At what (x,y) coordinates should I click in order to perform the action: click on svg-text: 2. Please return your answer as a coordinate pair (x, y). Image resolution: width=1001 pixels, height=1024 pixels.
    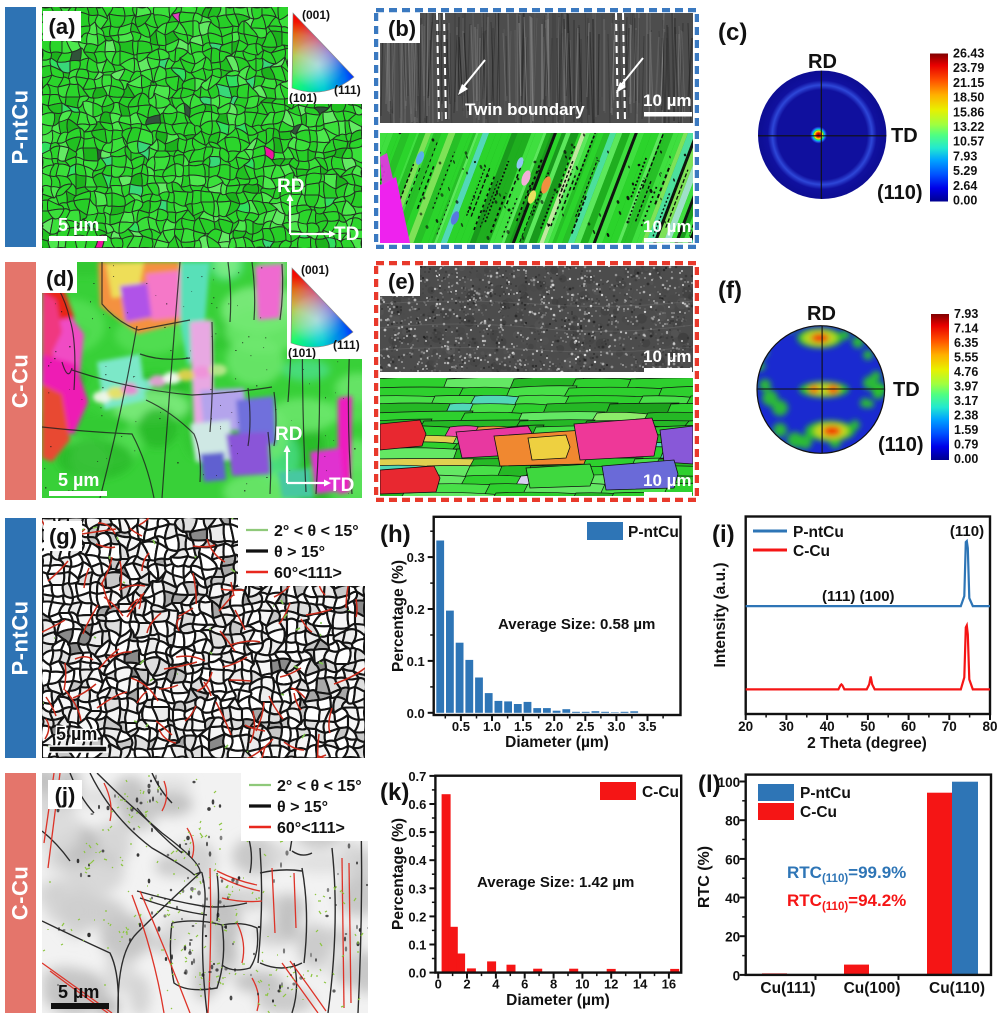
    Looking at the image, I should click on (466, 984).